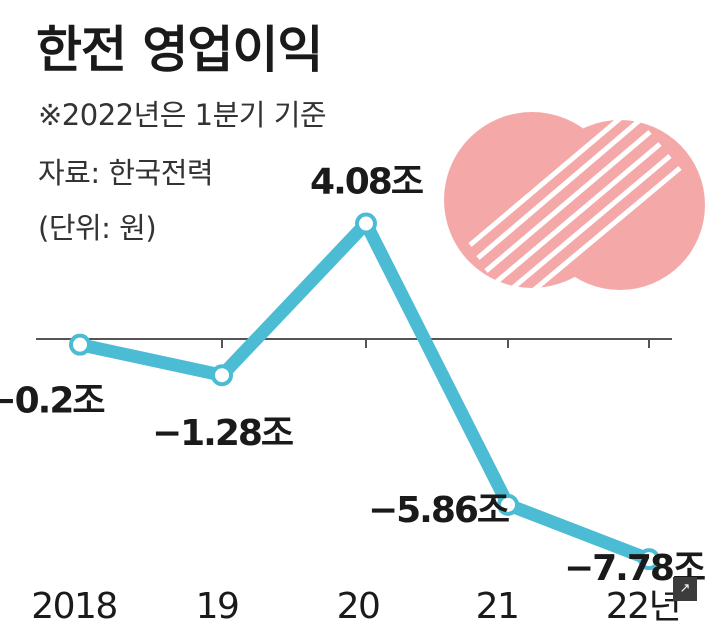  Describe the element at coordinates (222, 433) in the screenshot. I see `data-label: −1.28조` at that location.